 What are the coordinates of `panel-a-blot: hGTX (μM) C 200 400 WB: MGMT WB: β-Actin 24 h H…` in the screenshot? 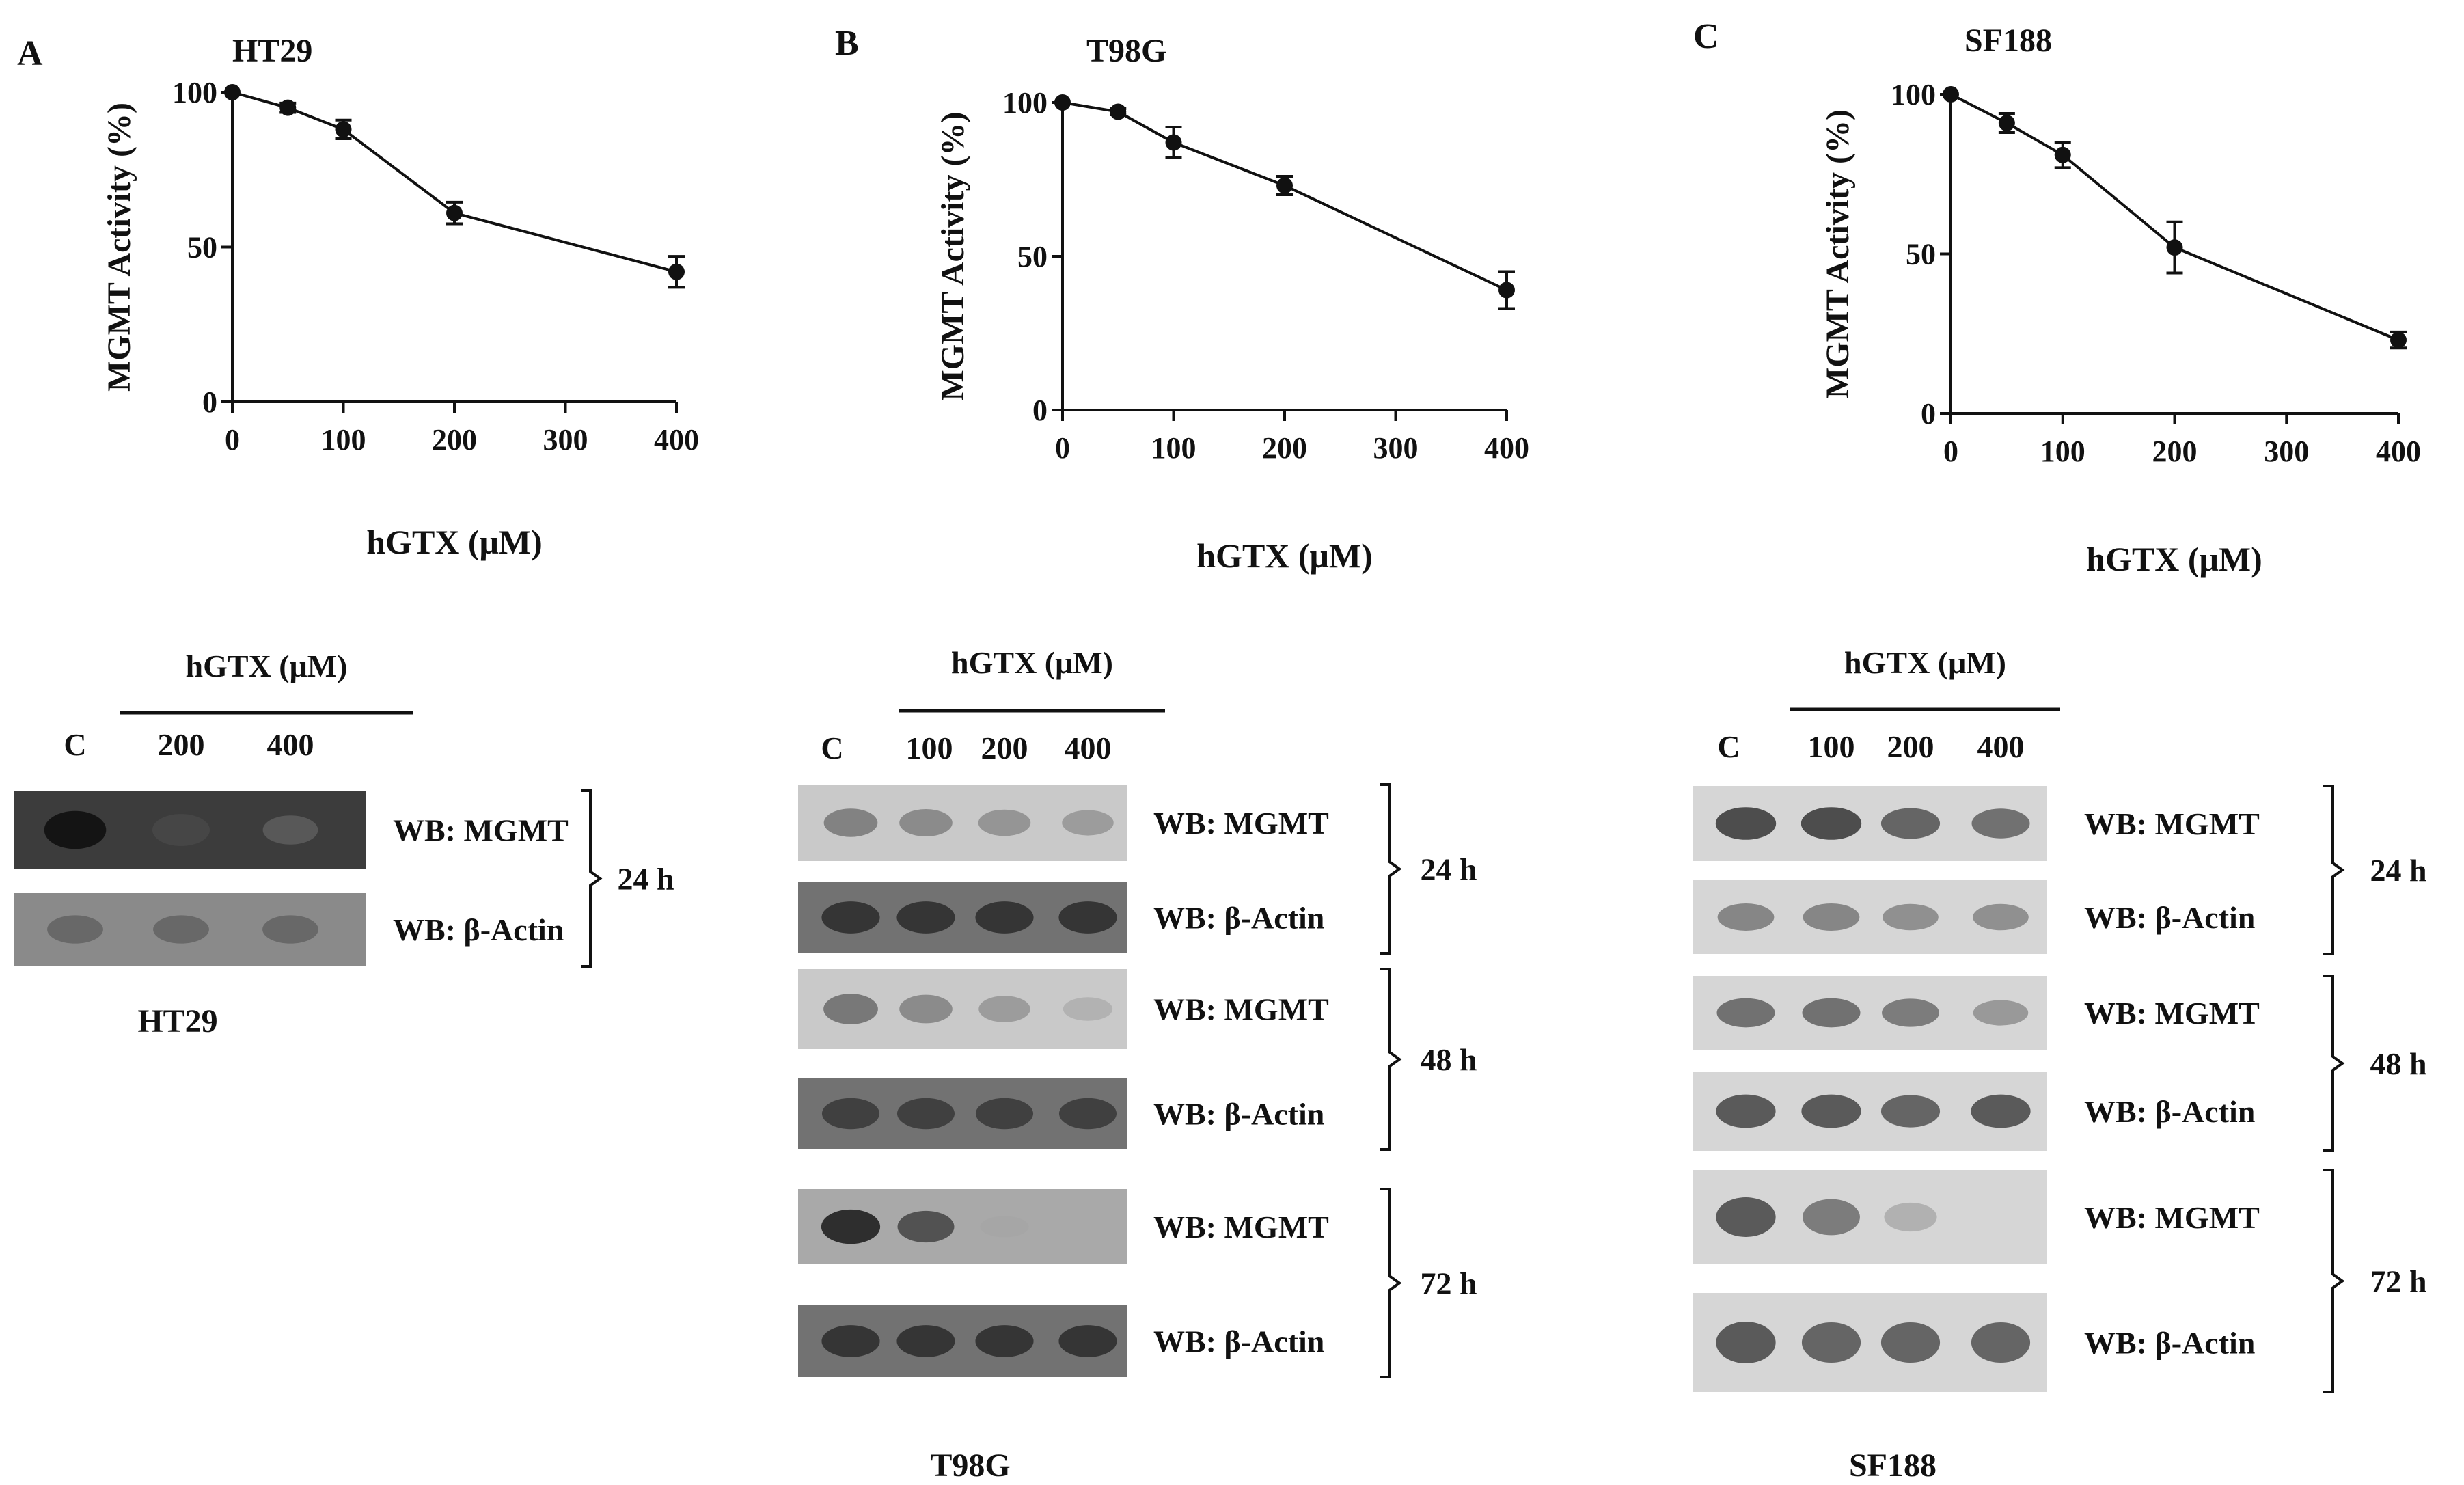 It's located at (344, 844).